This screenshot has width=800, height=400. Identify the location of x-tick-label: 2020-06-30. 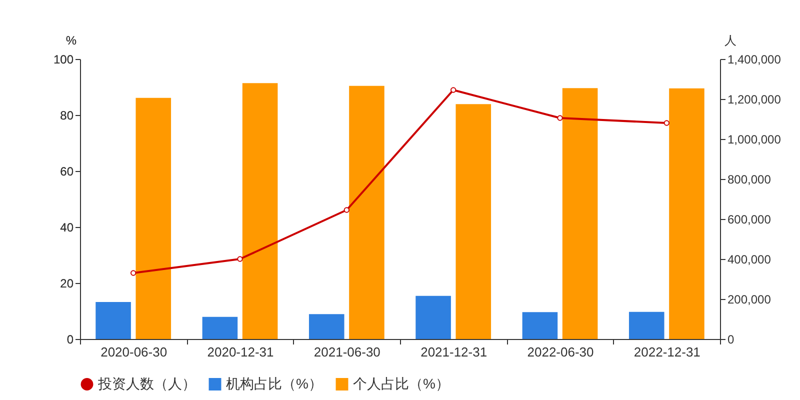
(134, 352).